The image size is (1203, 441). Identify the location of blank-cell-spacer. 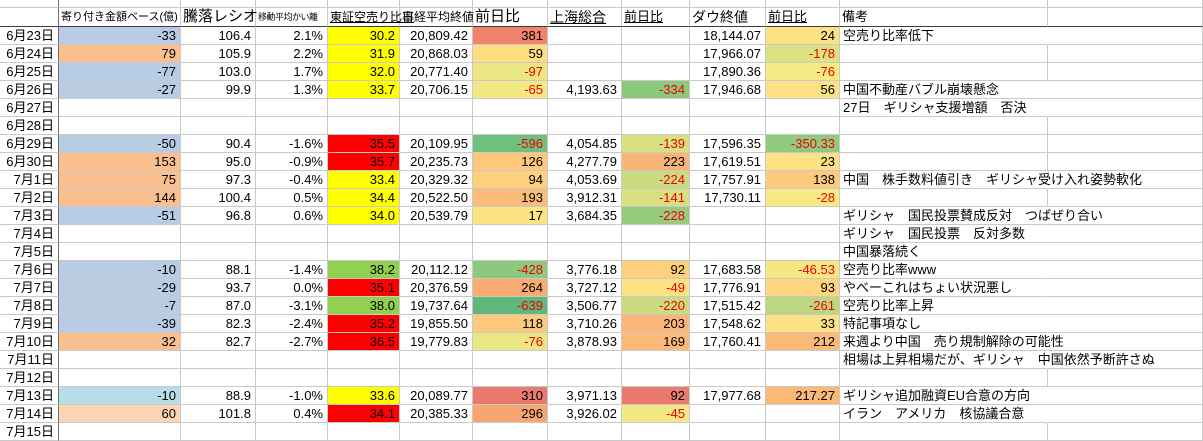
(1125, 4).